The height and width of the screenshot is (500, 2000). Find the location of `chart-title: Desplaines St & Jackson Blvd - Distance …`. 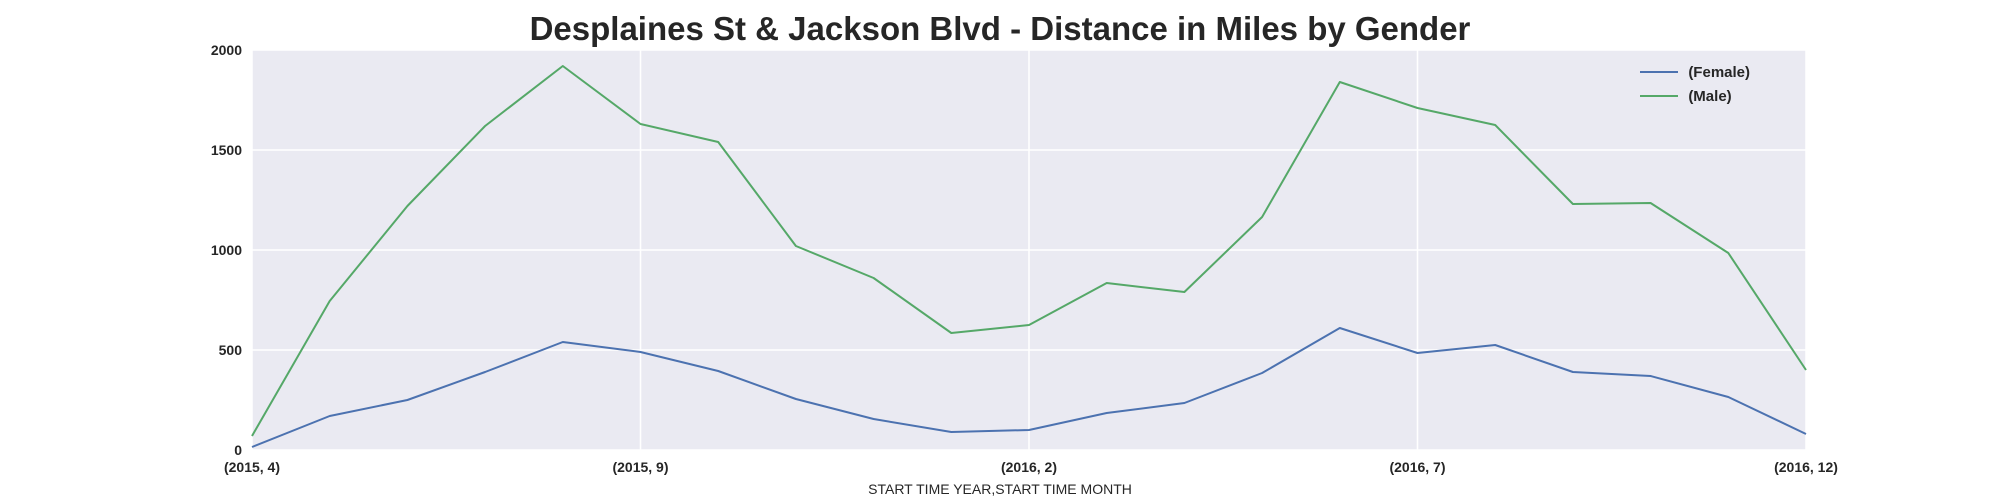

chart-title: Desplaines St & Jackson Blvd - Distance … is located at coordinates (1000, 28).